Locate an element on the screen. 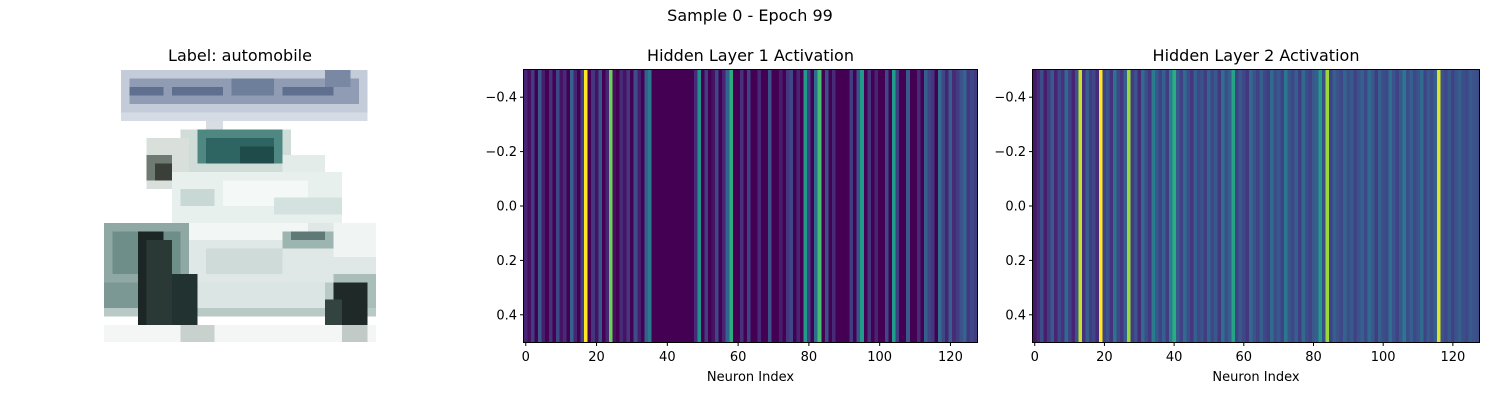  heatmap-1-xtick: 80 is located at coordinates (809, 353).